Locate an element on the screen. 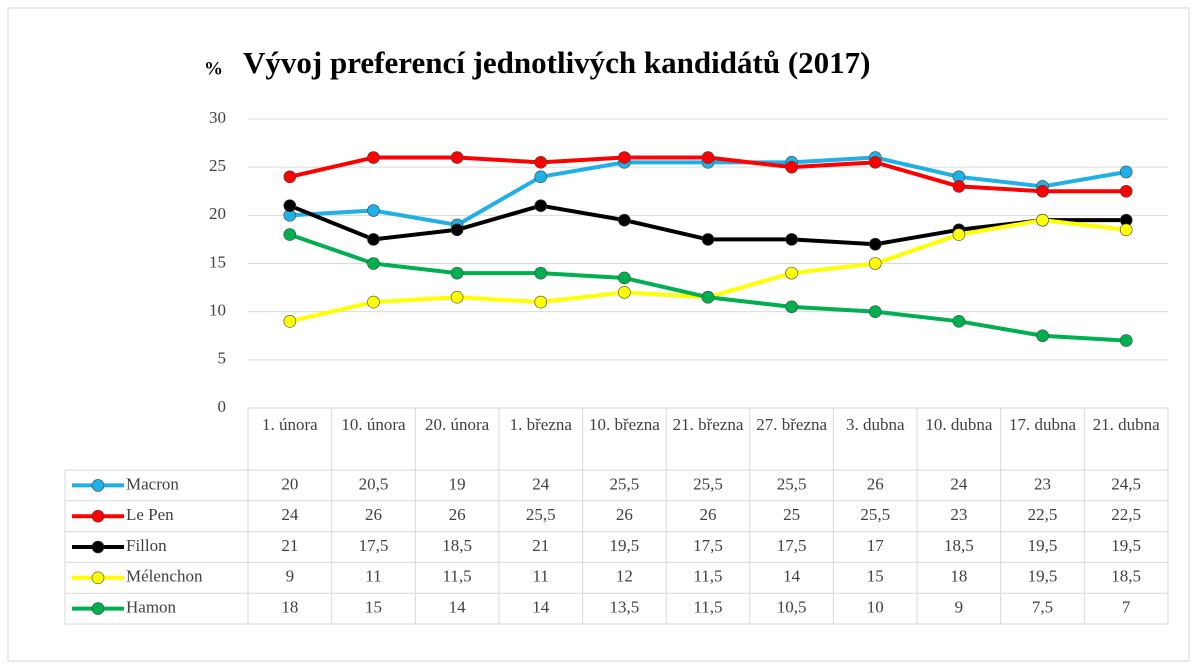 The width and height of the screenshot is (1197, 668). table-value: 17 is located at coordinates (876, 545).